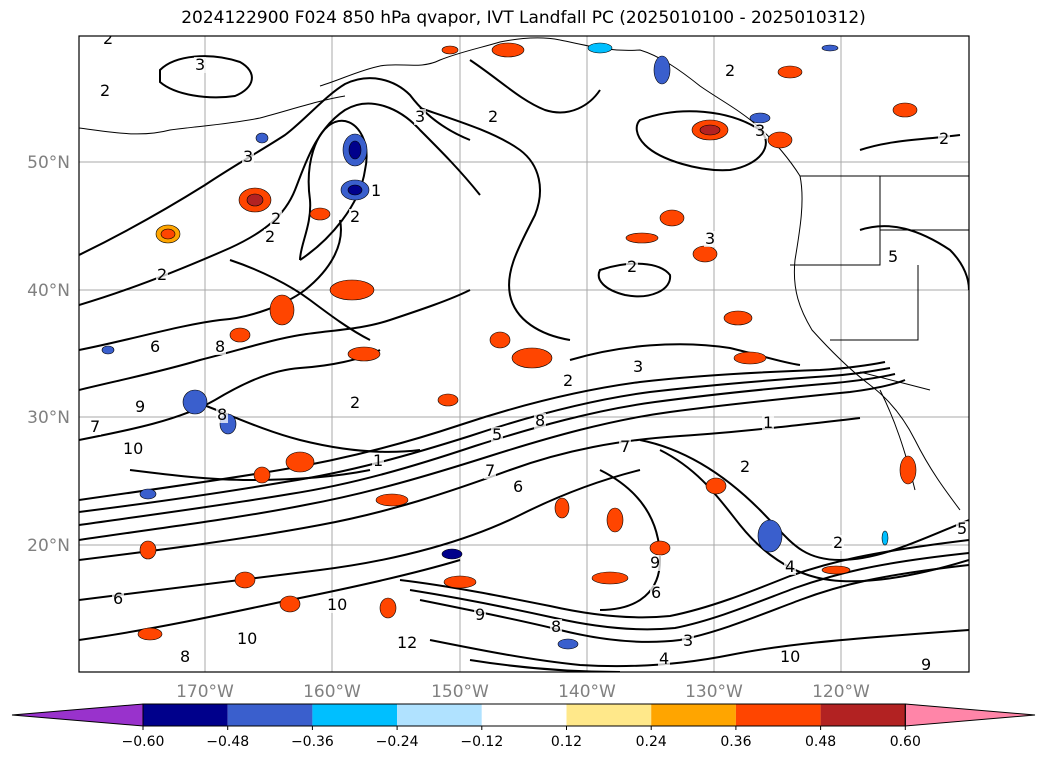 Image resolution: width=1047 pixels, height=765 pixels. Describe the element at coordinates (587, 692) in the screenshot. I see `lon-label: 140°W` at that location.